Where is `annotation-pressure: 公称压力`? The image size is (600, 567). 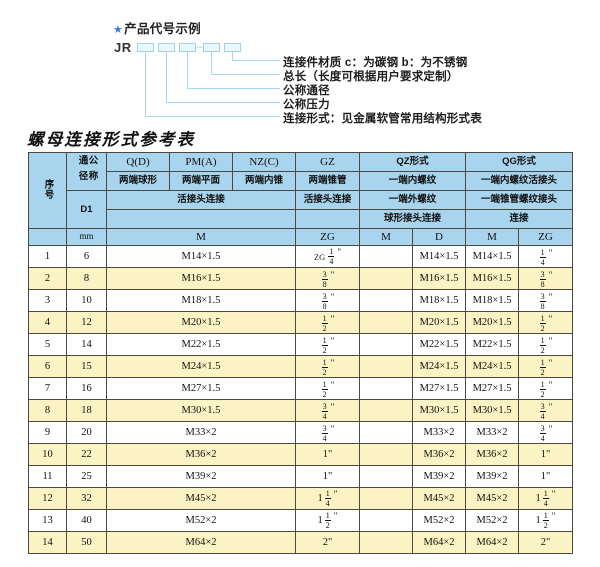
annotation-pressure: 公称压力 is located at coordinates (306, 105).